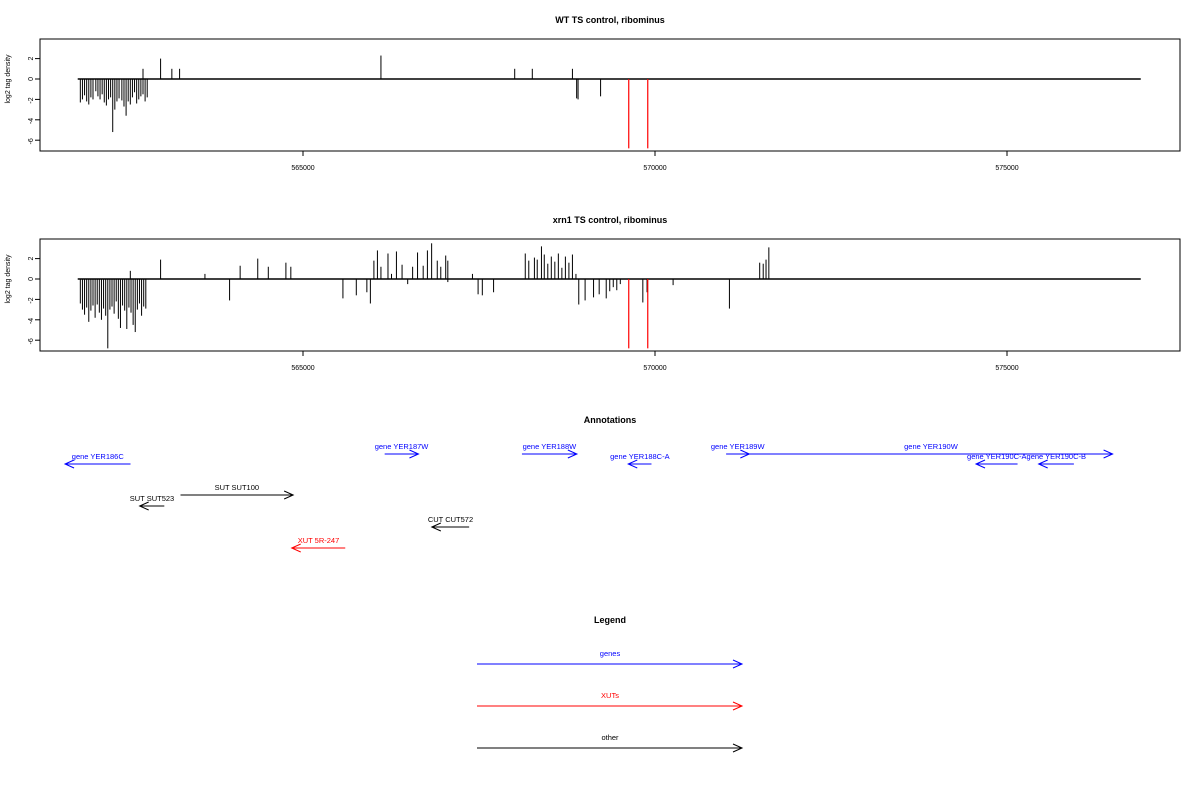 The height and width of the screenshot is (800, 1200). Describe the element at coordinates (610, 220) in the screenshot. I see `chart-title: xrn1 TS control, ribominus` at that location.